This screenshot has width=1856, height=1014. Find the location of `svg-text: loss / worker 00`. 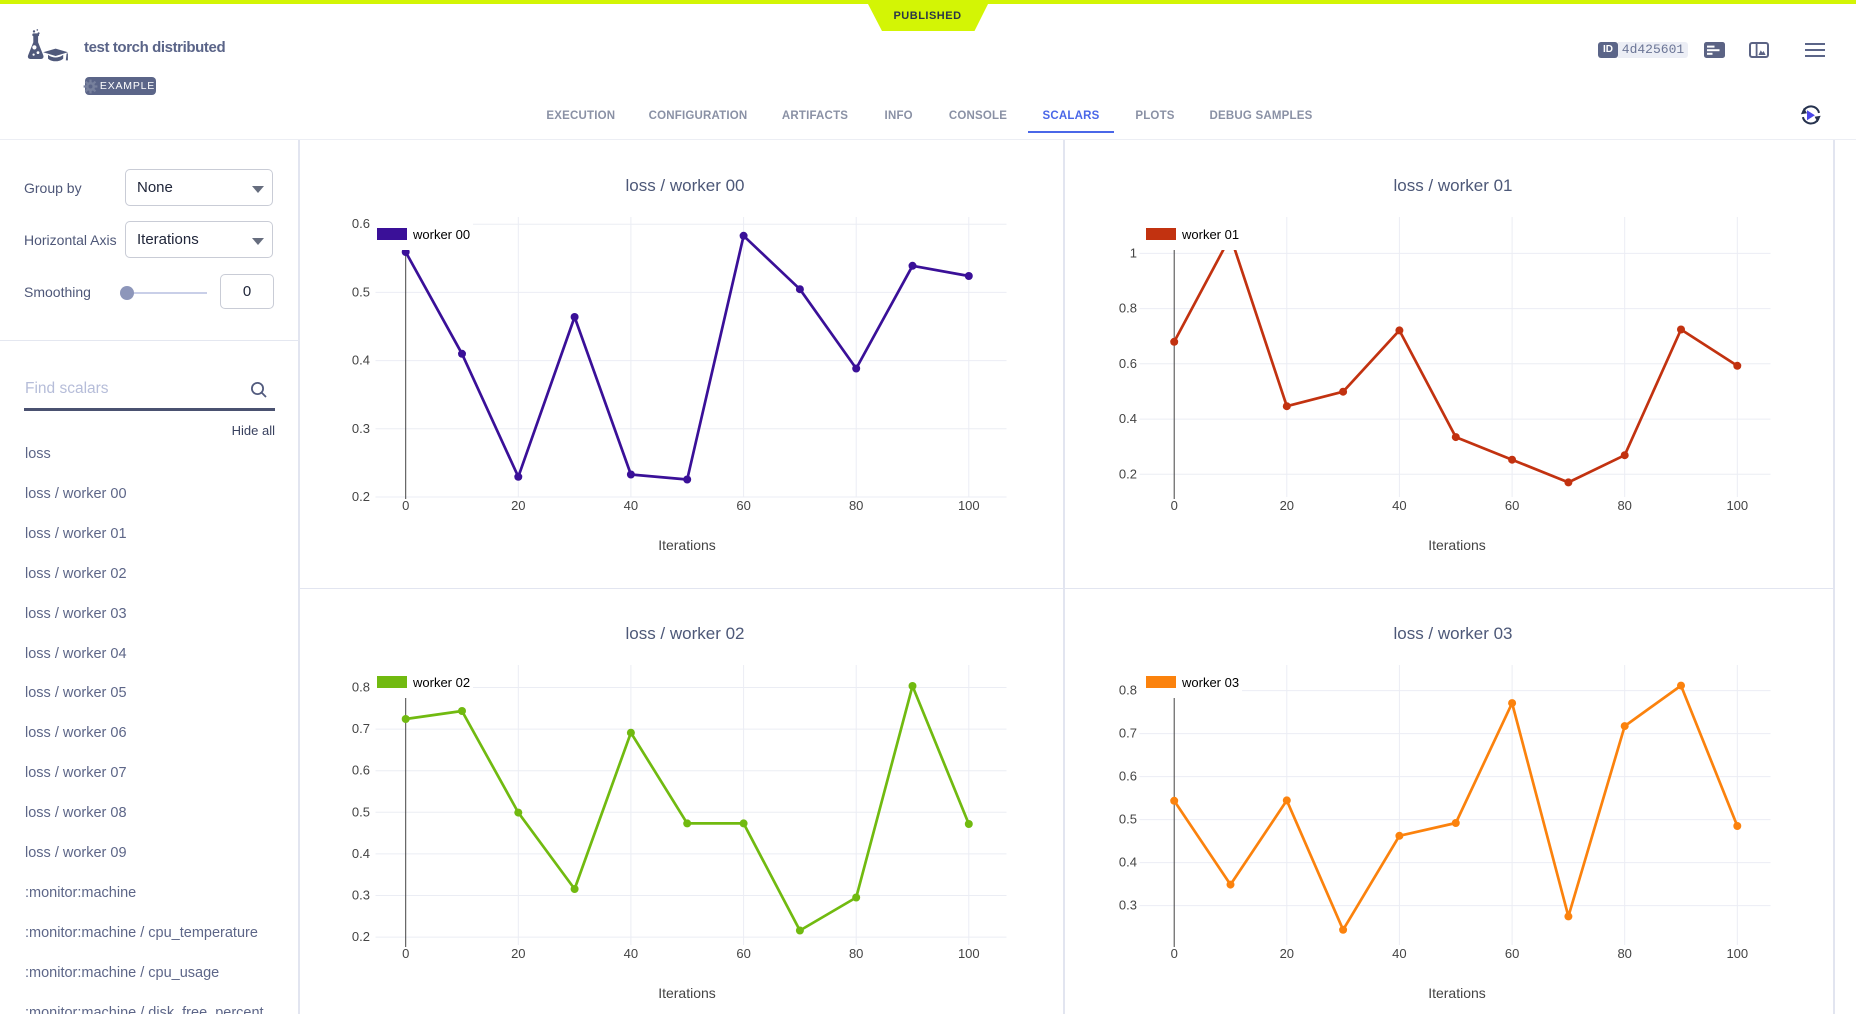

svg-text: loss / worker 00 is located at coordinates (684, 185).